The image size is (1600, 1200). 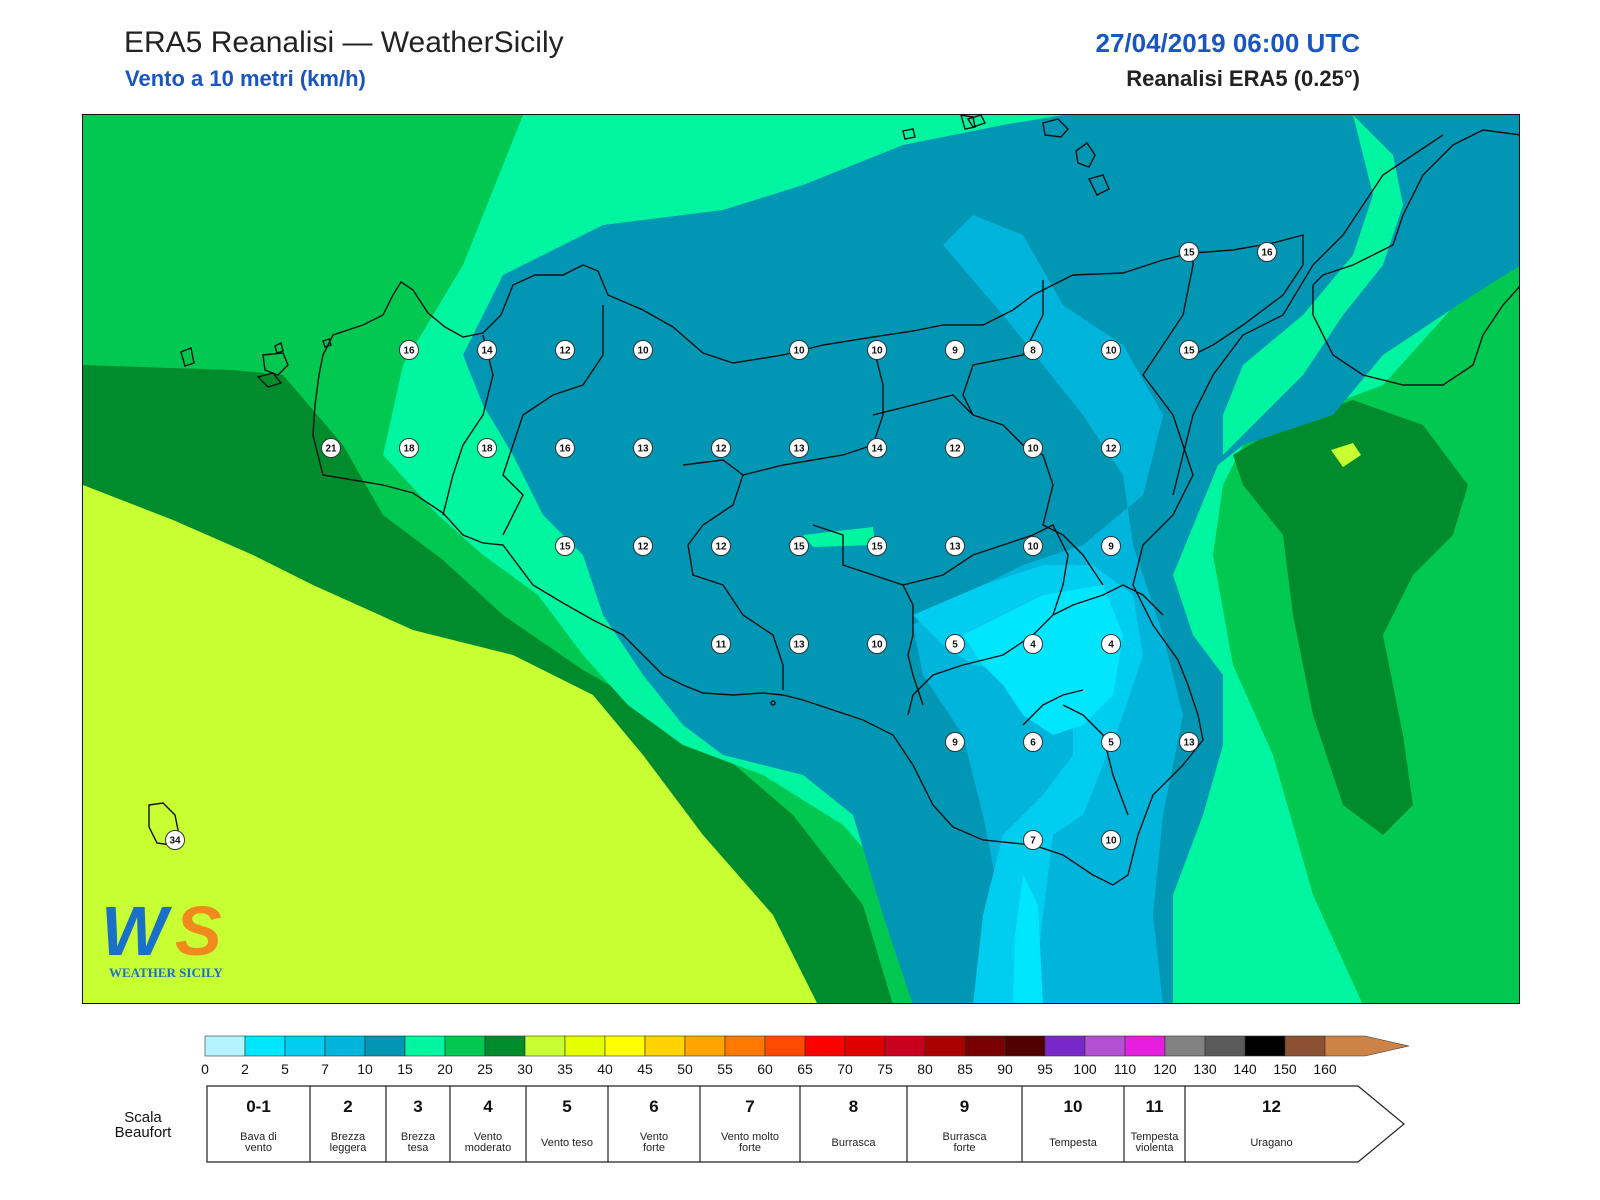 I want to click on station-wind-value: 16, so click(x=409, y=351).